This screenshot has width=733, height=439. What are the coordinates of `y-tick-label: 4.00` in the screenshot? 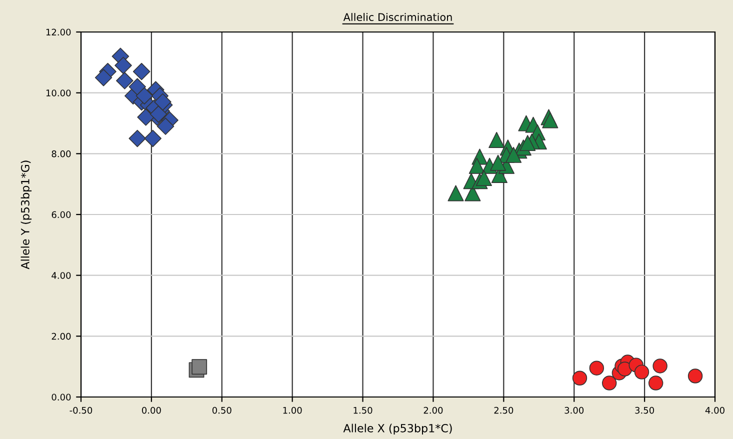 It's located at (61, 275).